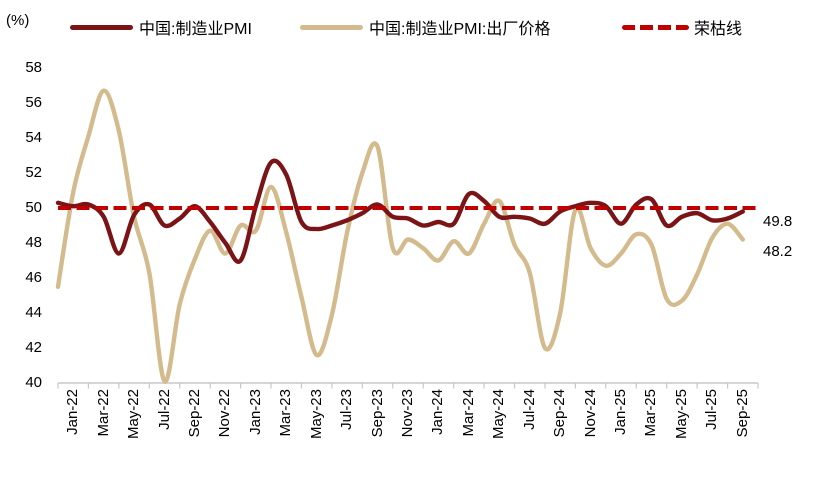 The width and height of the screenshot is (819, 477). I want to click on y-tick-label: 42, so click(33, 347).